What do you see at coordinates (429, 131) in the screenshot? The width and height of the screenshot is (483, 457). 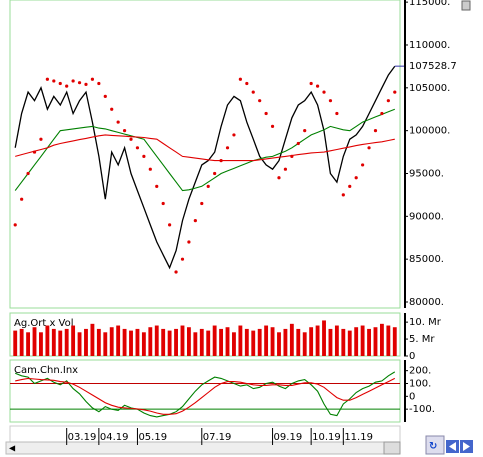 I see `y-tick-label: 100000.` at bounding box center [429, 131].